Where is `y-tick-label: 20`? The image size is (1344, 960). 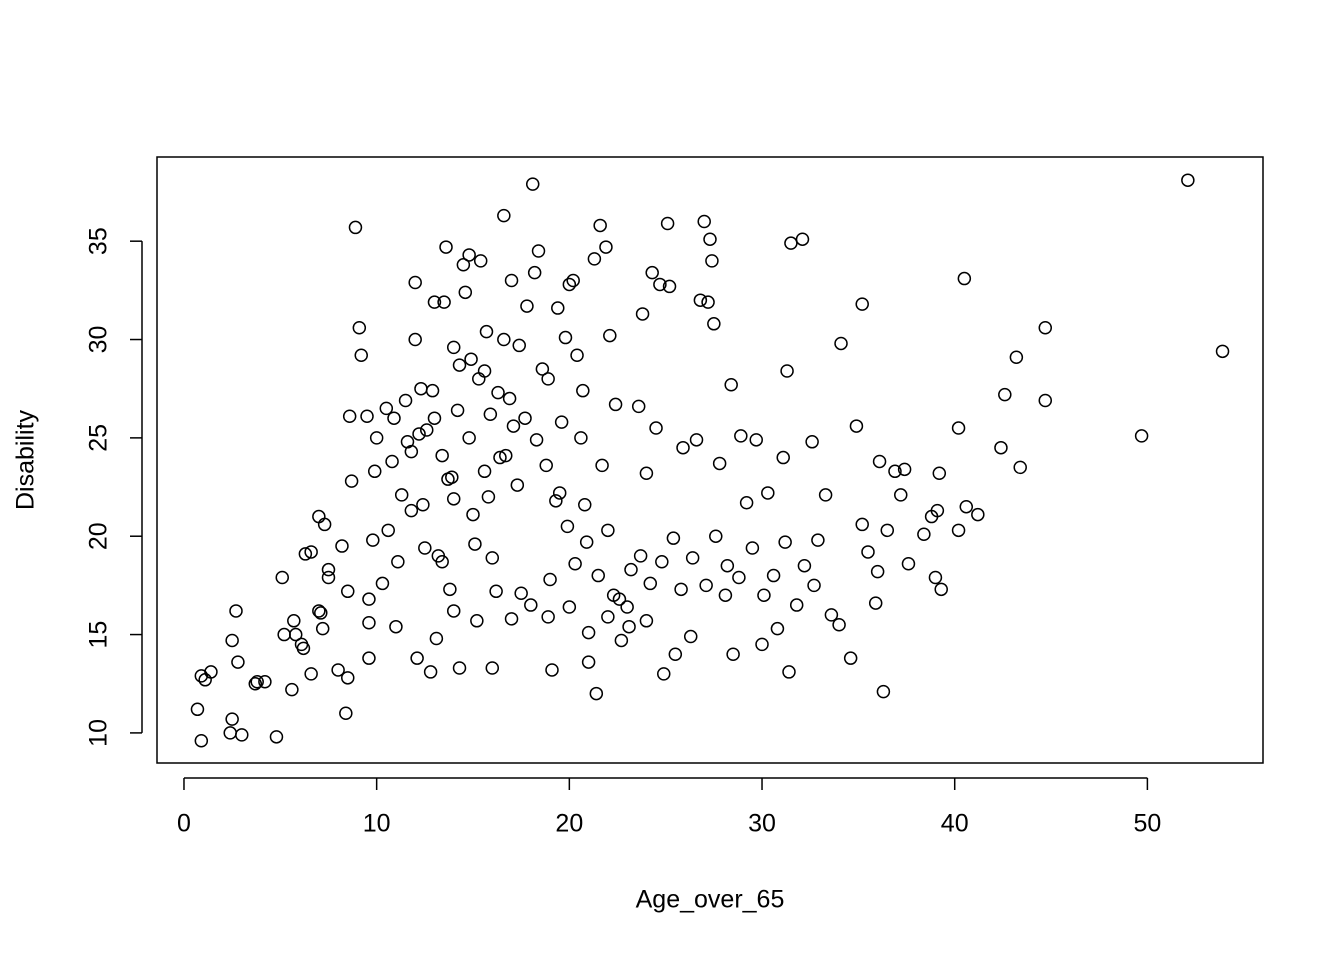
y-tick-label: 20 is located at coordinates (99, 536).